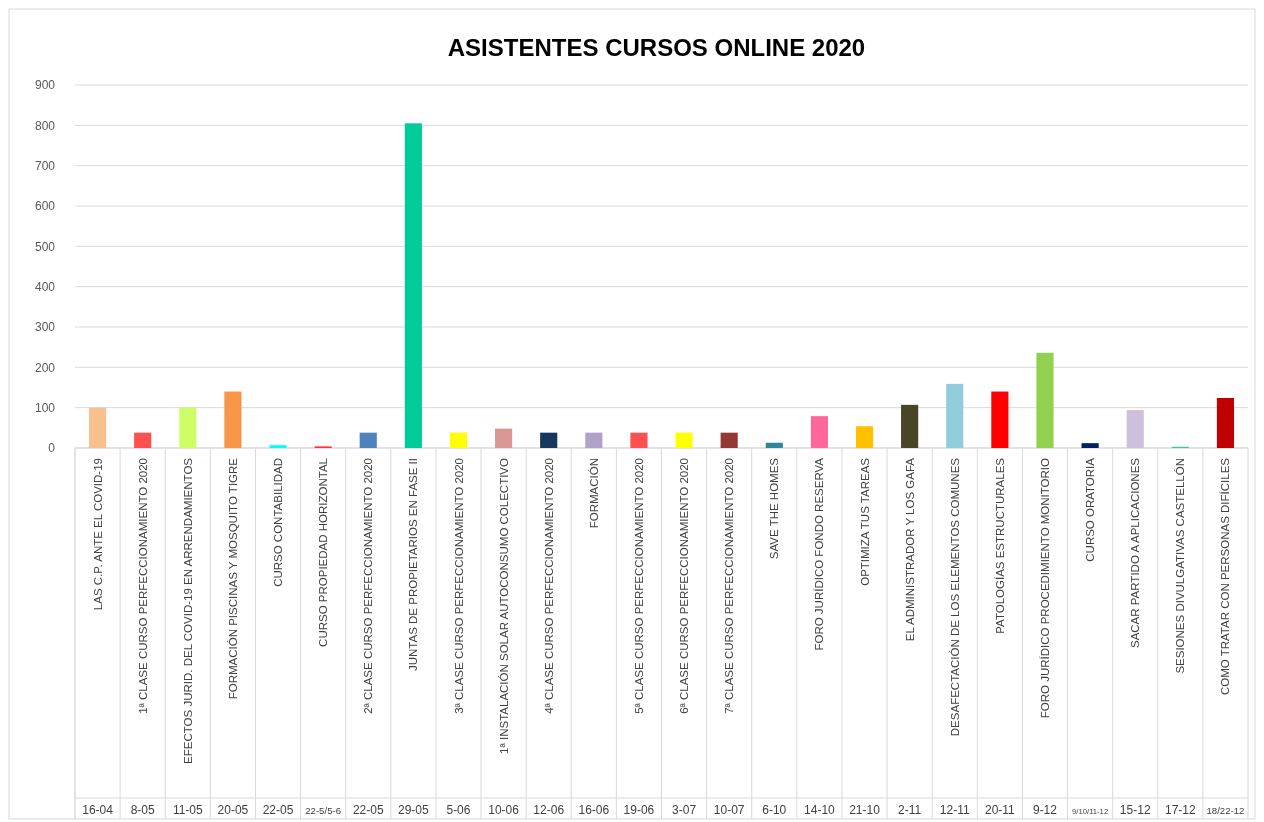 This screenshot has height=822, width=1264. I want to click on x-tick-label: FORMACIÓN PISCINAS Y MOSQUITO TIGRE, so click(232, 578).